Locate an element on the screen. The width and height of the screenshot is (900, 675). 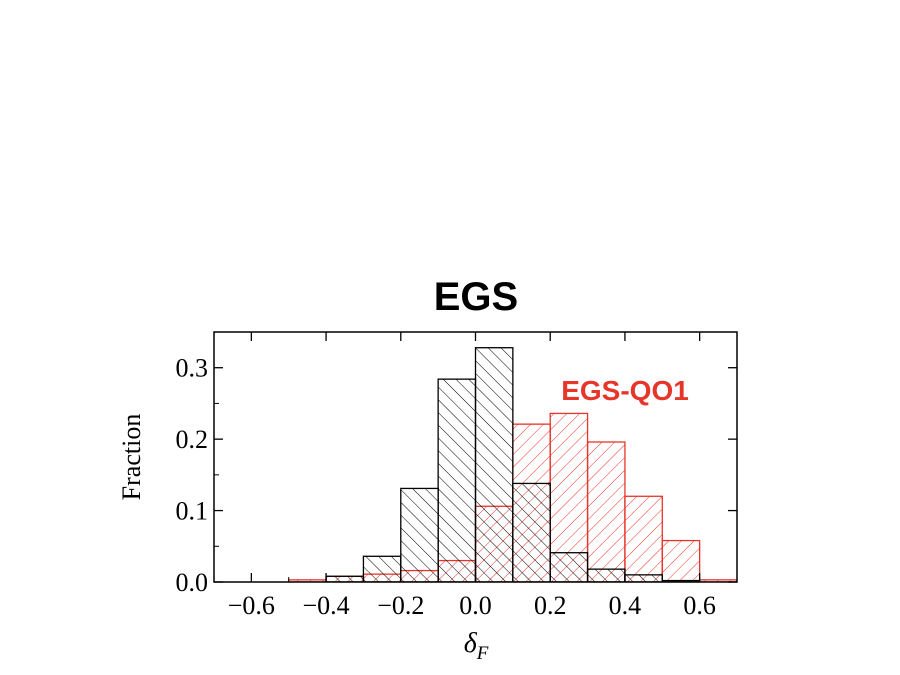
y-tick-label-1: 0.1 is located at coordinates (192, 511).